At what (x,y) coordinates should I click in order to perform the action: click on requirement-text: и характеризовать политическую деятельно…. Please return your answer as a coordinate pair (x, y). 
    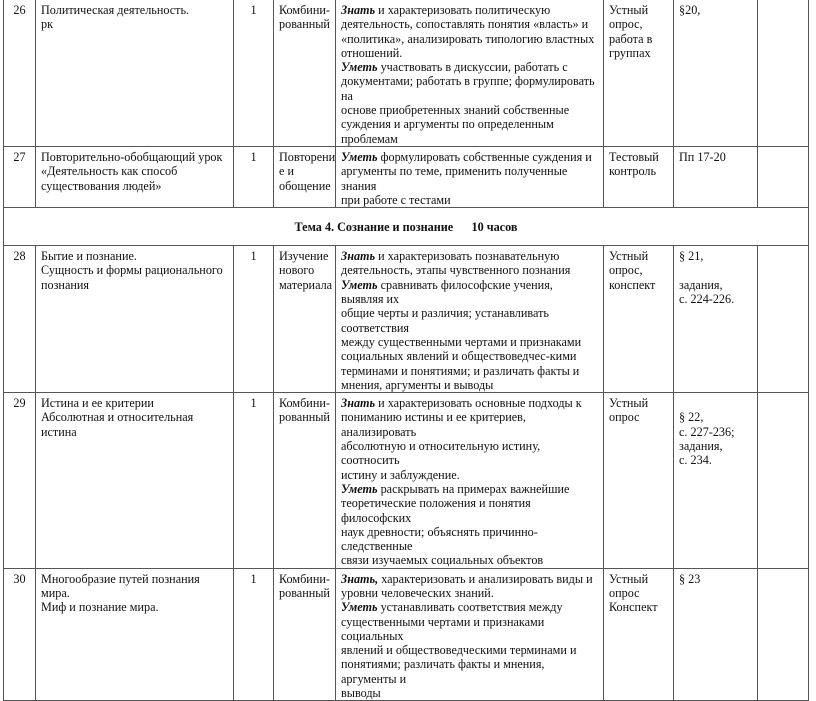
    Looking at the image, I should click on (468, 31).